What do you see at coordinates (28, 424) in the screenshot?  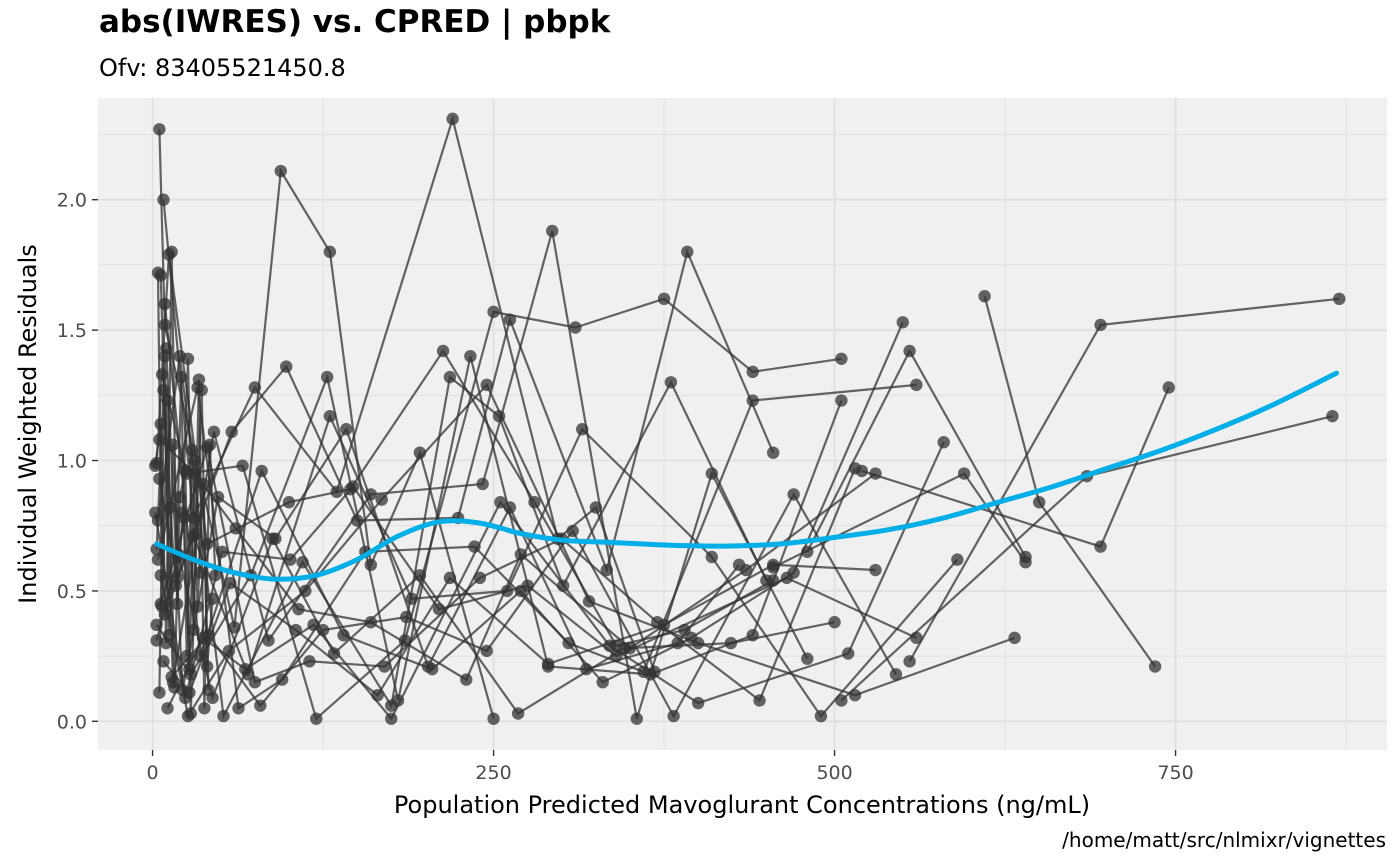 I see `y-axis-title: Individual Weighted Residuals` at bounding box center [28, 424].